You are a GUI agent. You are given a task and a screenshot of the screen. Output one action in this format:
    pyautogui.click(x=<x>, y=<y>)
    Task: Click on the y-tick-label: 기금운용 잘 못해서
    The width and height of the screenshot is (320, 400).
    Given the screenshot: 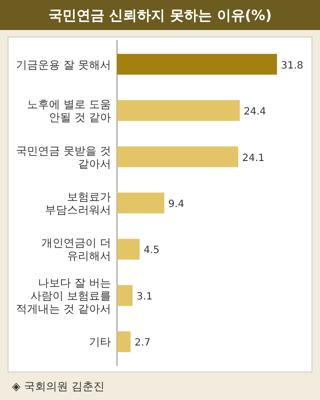 What is the action you would take?
    pyautogui.click(x=63, y=65)
    